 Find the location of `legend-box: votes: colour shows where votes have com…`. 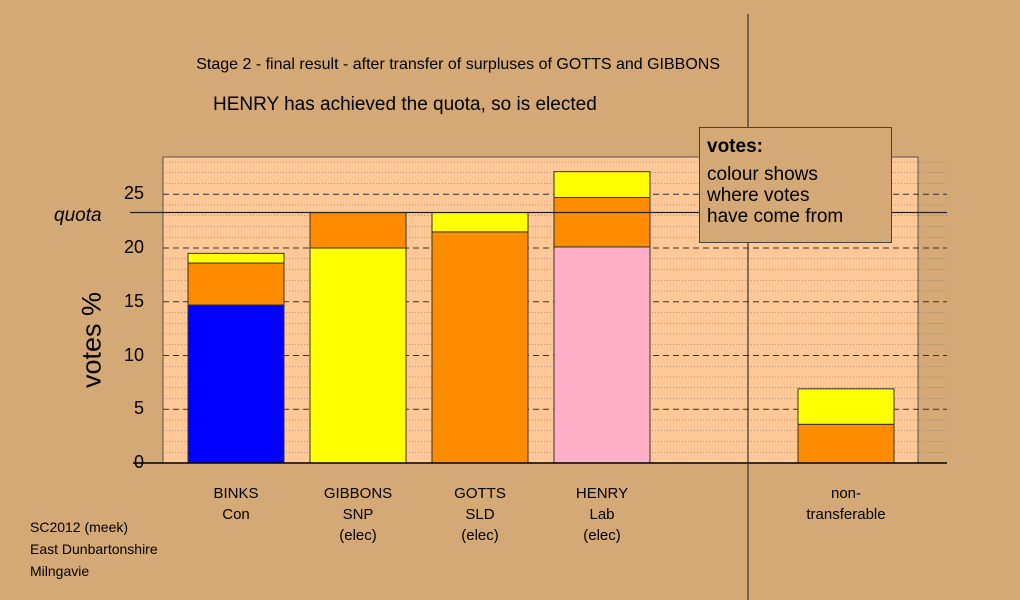

legend-box: votes: colour shows where votes have com… is located at coordinates (795, 185).